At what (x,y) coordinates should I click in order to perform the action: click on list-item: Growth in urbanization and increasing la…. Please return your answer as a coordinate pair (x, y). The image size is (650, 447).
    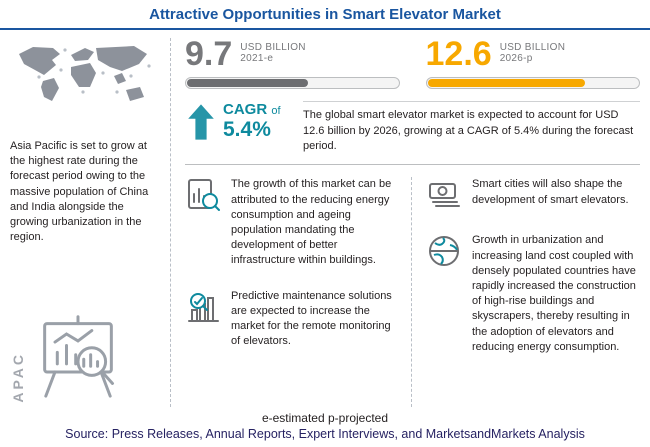
    Looking at the image, I should click on (533, 293).